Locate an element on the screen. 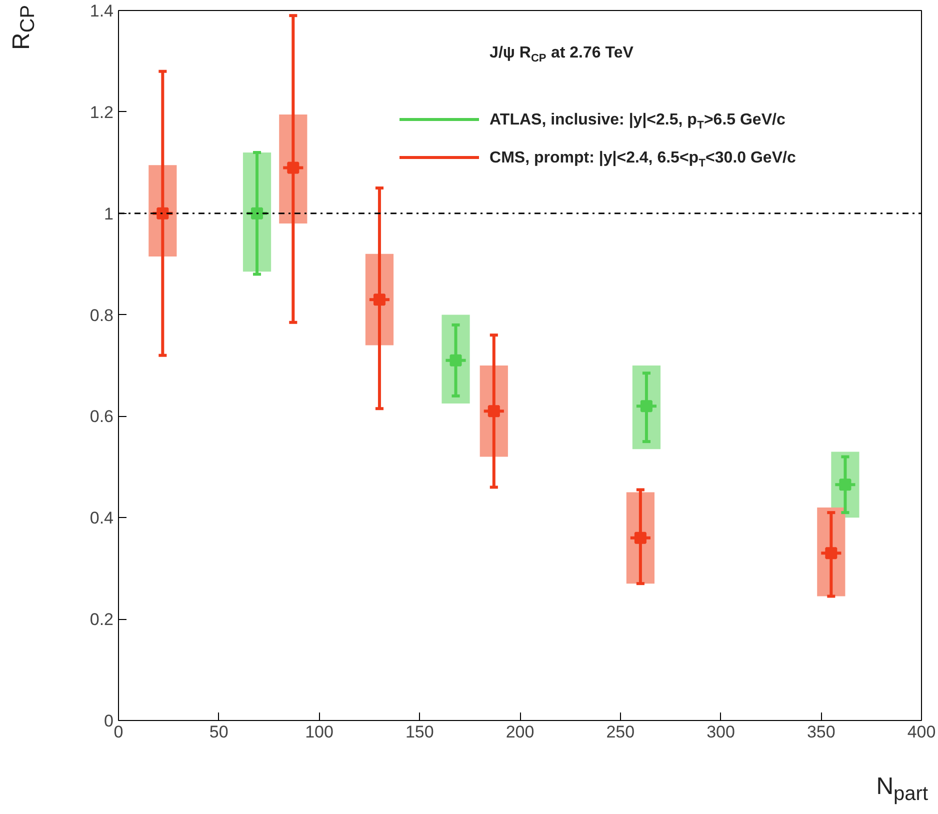 This screenshot has width=938, height=814. y-tick-label: 0.2 is located at coordinates (102, 620).